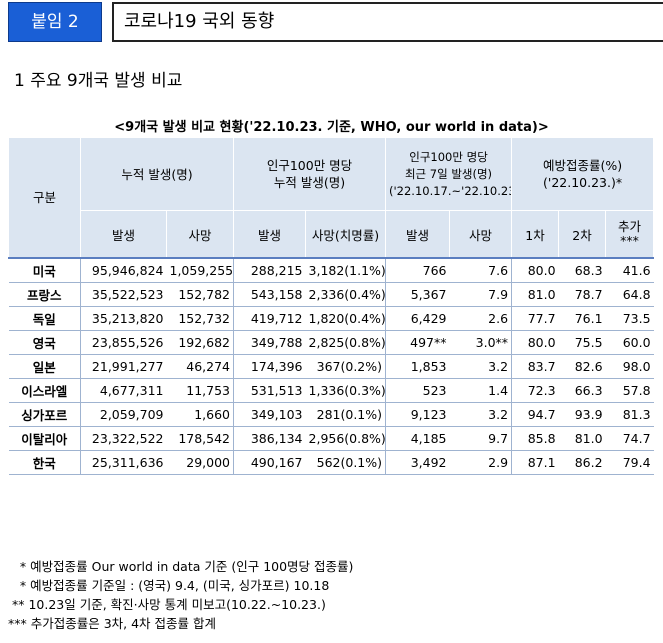 The height and width of the screenshot is (643, 663). I want to click on cell-w-cases: 766, so click(417, 270).